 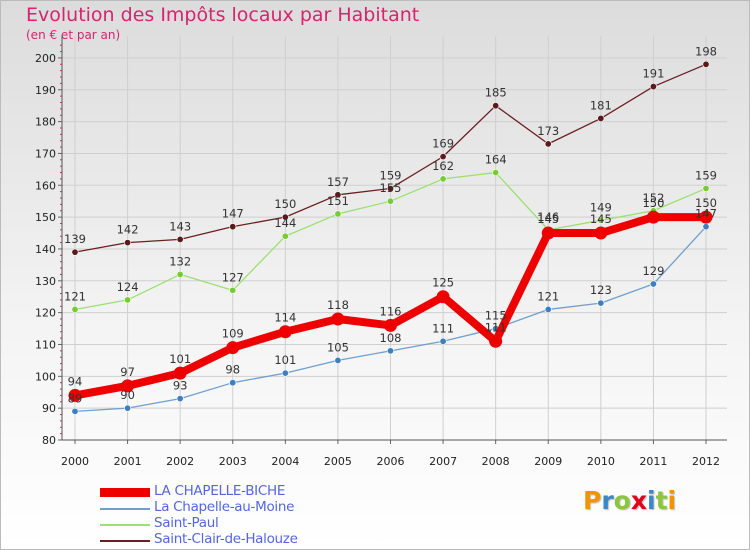 I want to click on data-label: 93, so click(x=180, y=386).